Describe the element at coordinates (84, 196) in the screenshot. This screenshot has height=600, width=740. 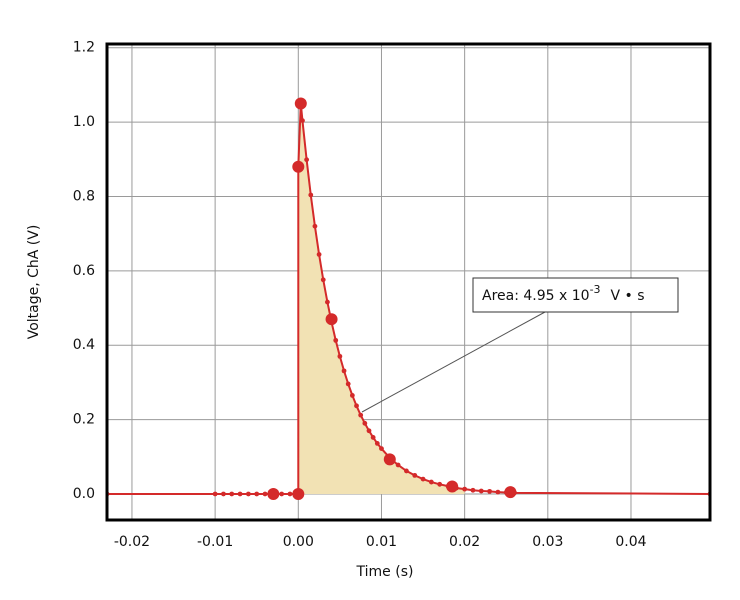
I see `y-tick-label: 0.8` at that location.